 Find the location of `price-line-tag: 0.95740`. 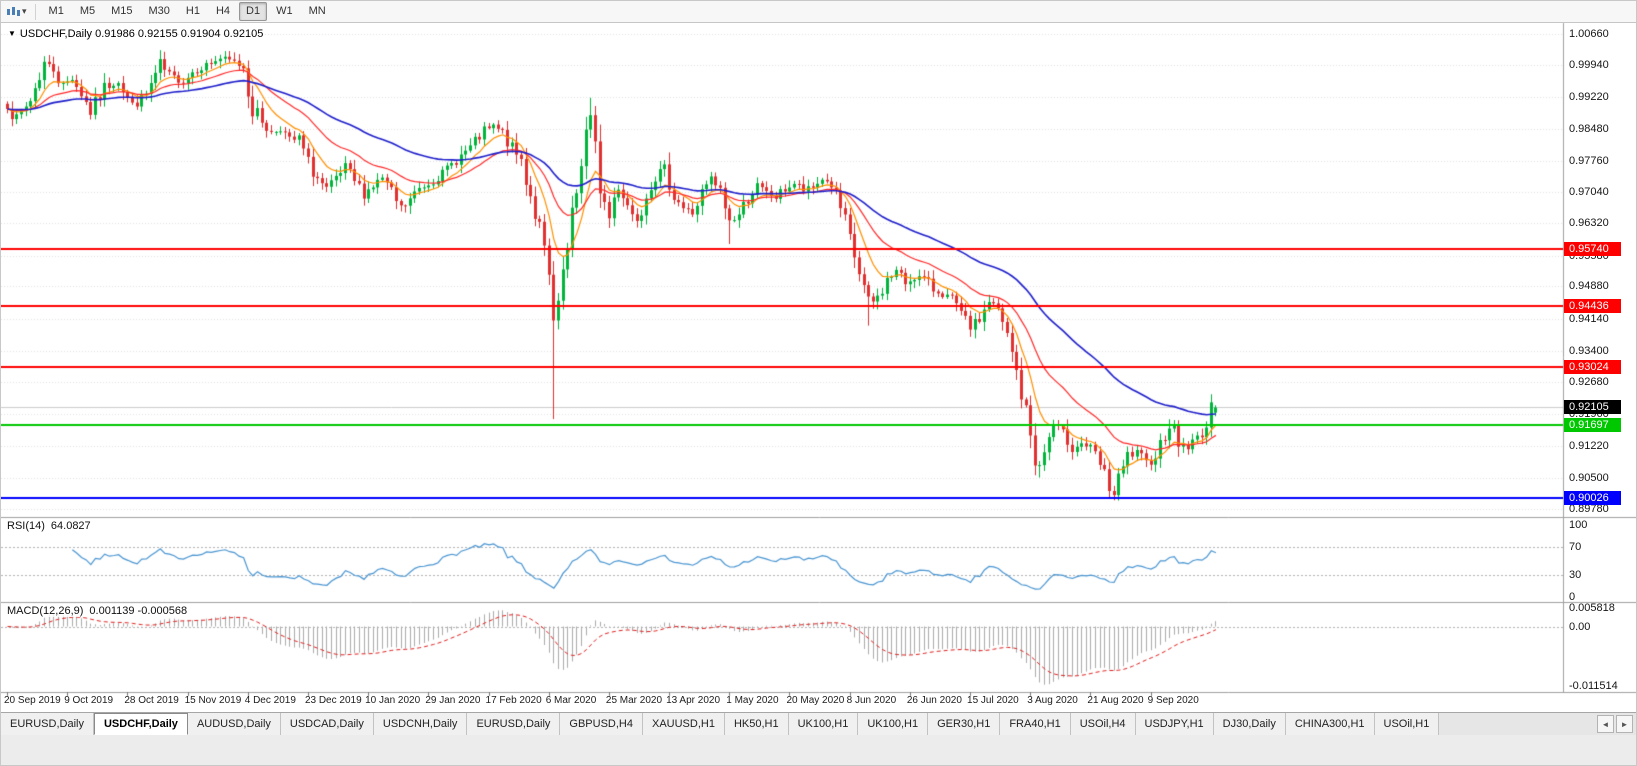

price-line-tag: 0.95740 is located at coordinates (1592, 248).